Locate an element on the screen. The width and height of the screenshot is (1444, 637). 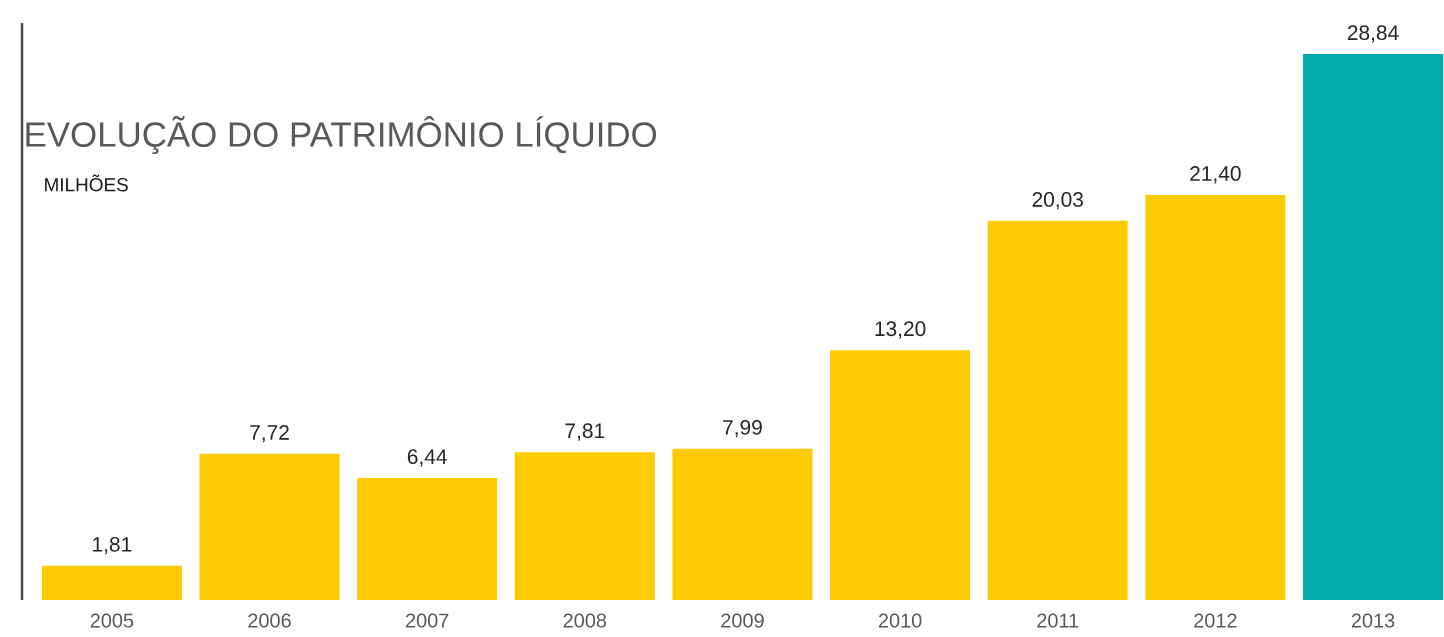
data-label: 1,81 is located at coordinates (112, 545).